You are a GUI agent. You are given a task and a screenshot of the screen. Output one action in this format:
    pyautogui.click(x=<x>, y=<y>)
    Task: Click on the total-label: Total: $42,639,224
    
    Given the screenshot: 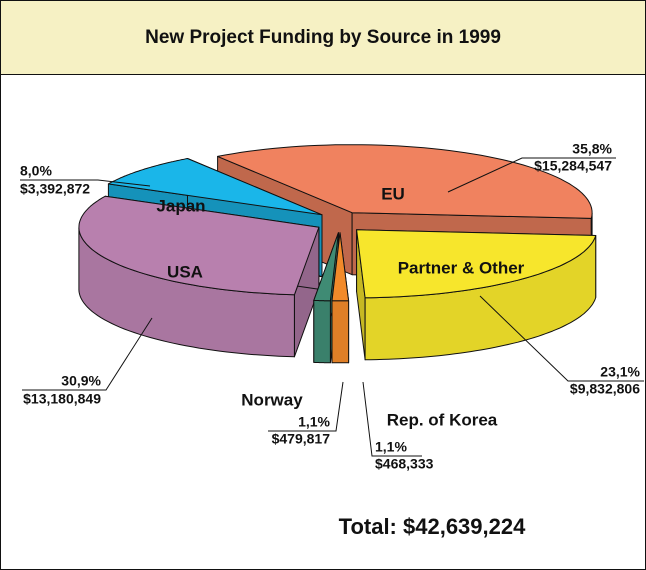 What is the action you would take?
    pyautogui.click(x=432, y=526)
    